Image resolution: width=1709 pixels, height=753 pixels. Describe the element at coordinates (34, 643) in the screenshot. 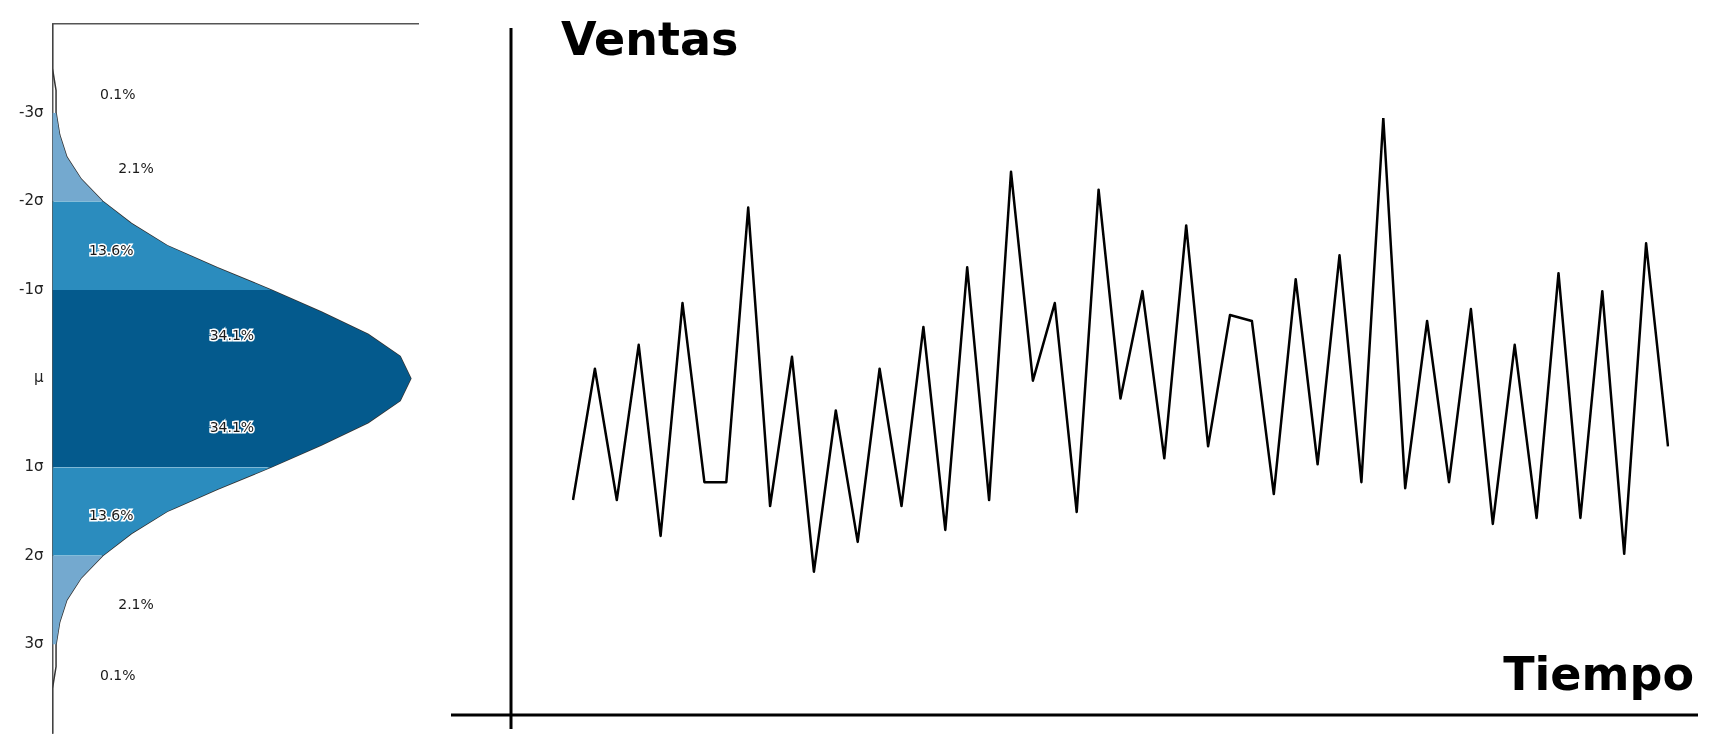

I see `y-tick-label: 3σ` at that location.